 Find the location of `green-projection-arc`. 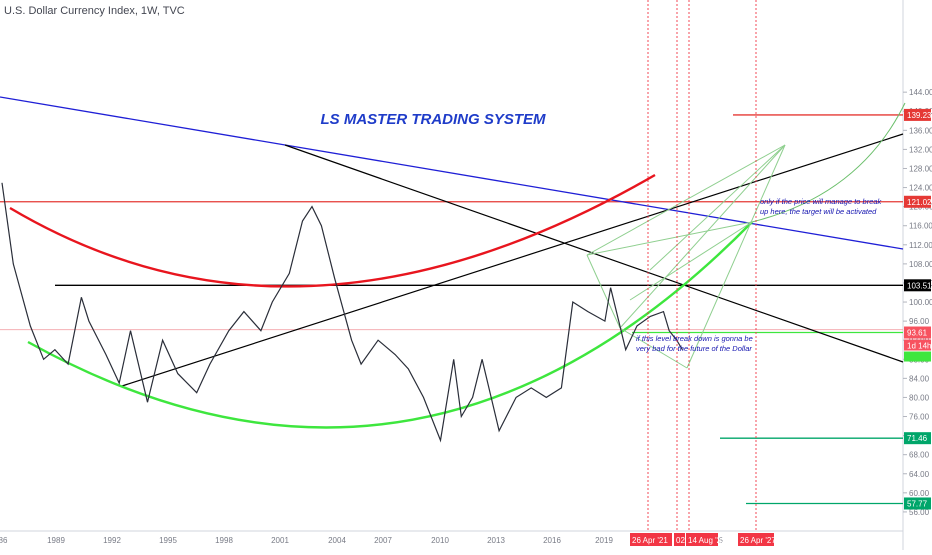

green-projection-arc is located at coordinates (828, 162).